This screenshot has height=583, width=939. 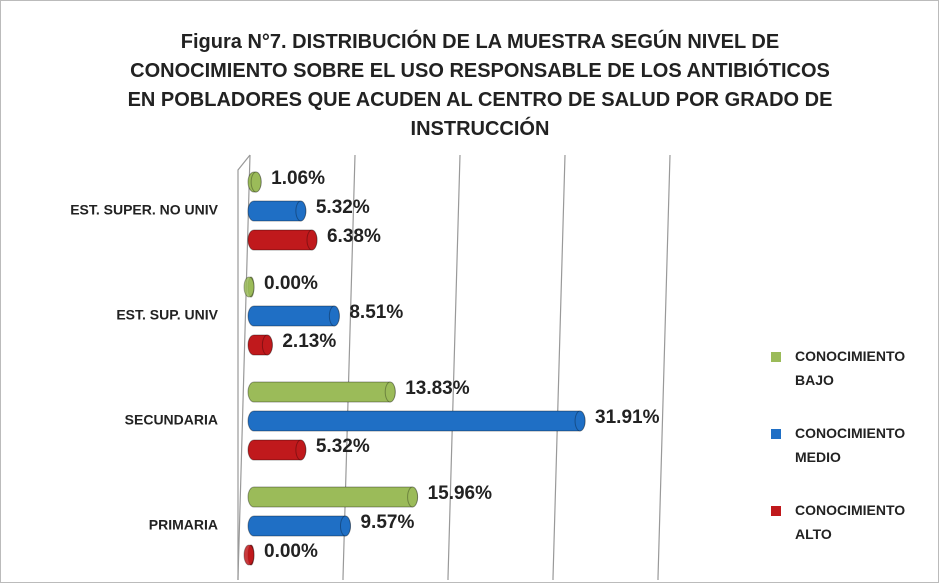 What do you see at coordinates (814, 380) in the screenshot?
I see `legend-word: BAJO` at bounding box center [814, 380].